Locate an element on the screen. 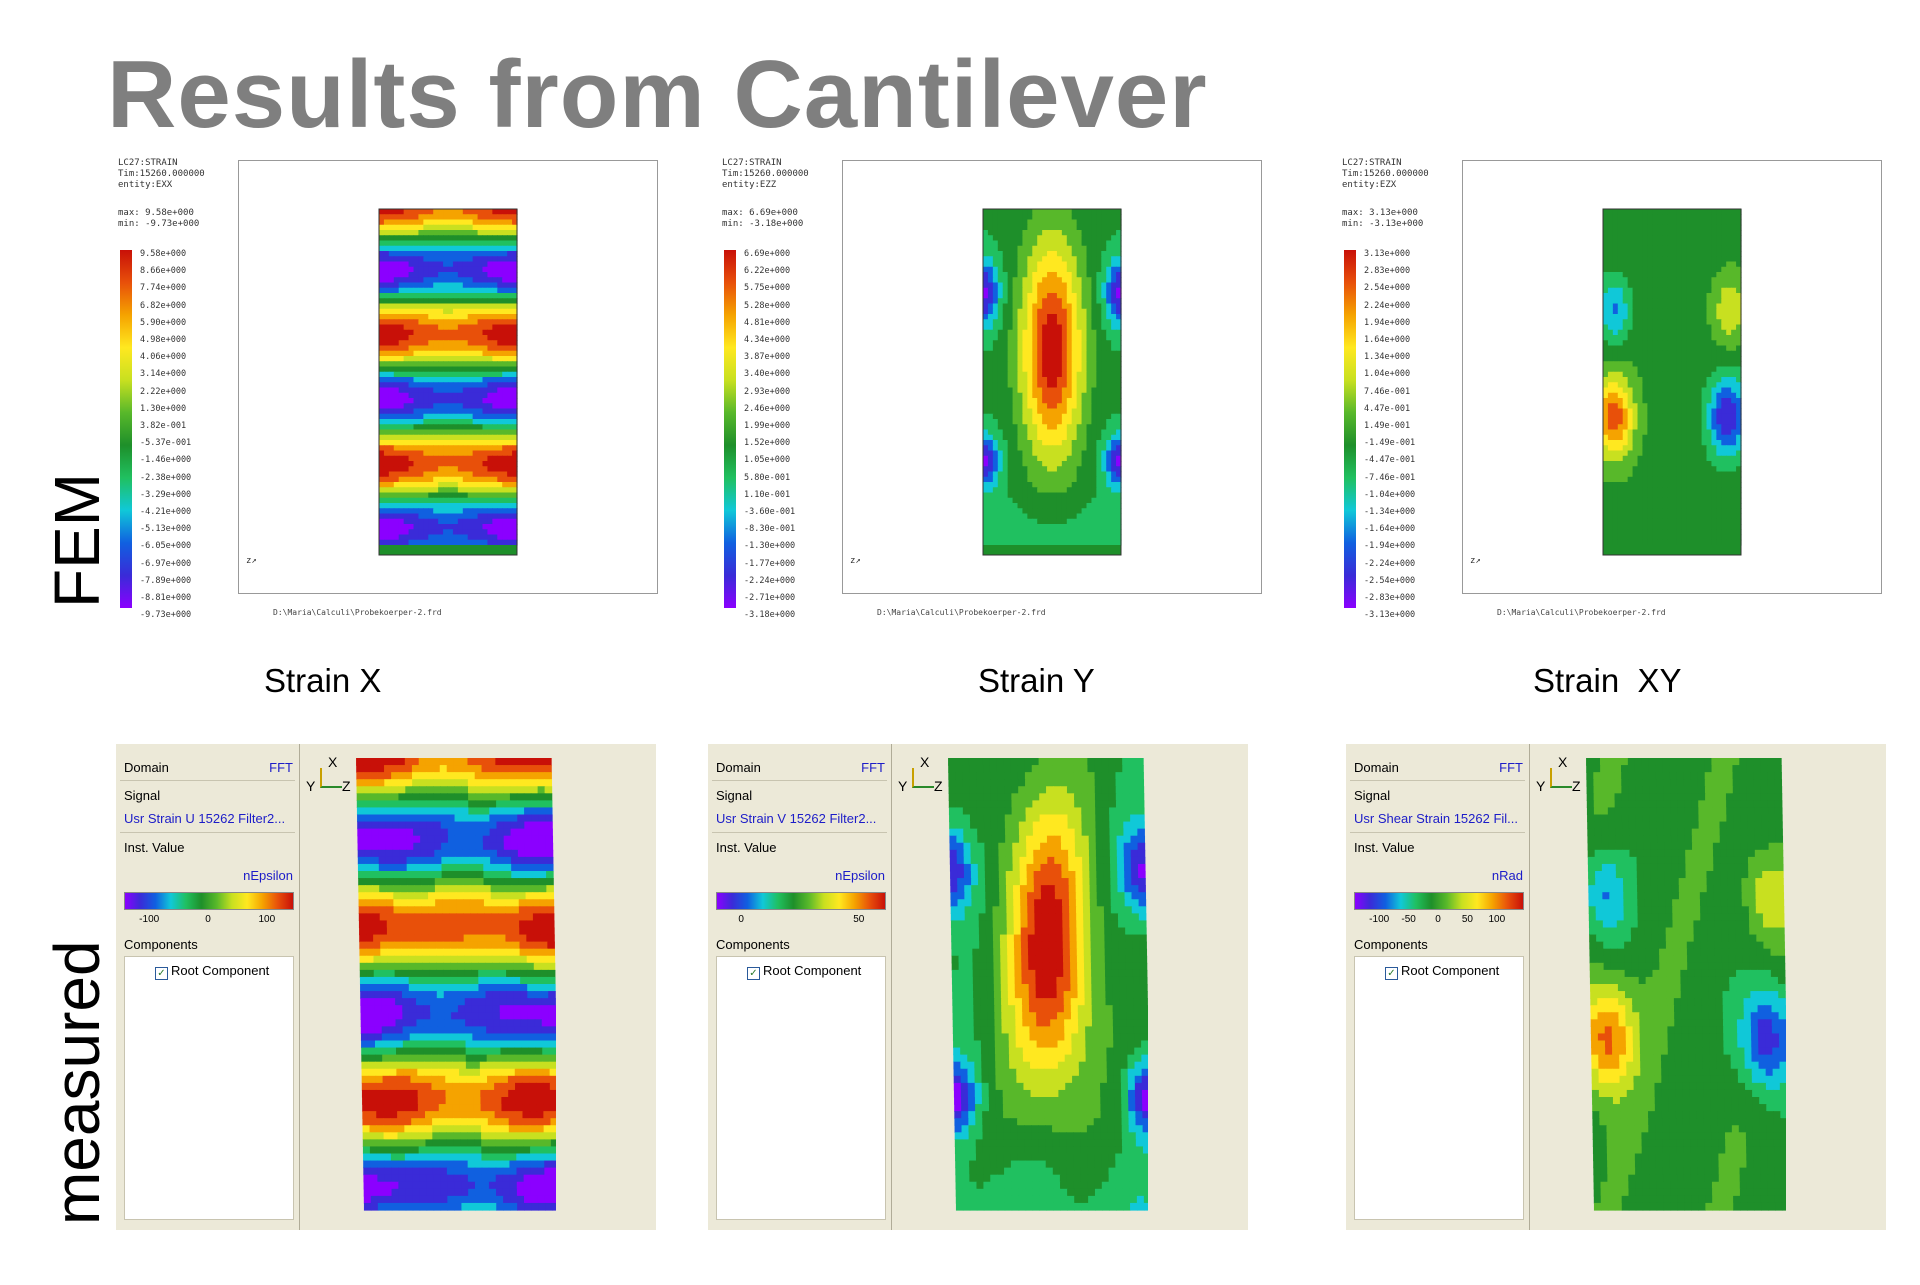 The width and height of the screenshot is (1920, 1285). legend-tick-label: 4.34e+000 is located at coordinates (767, 340).